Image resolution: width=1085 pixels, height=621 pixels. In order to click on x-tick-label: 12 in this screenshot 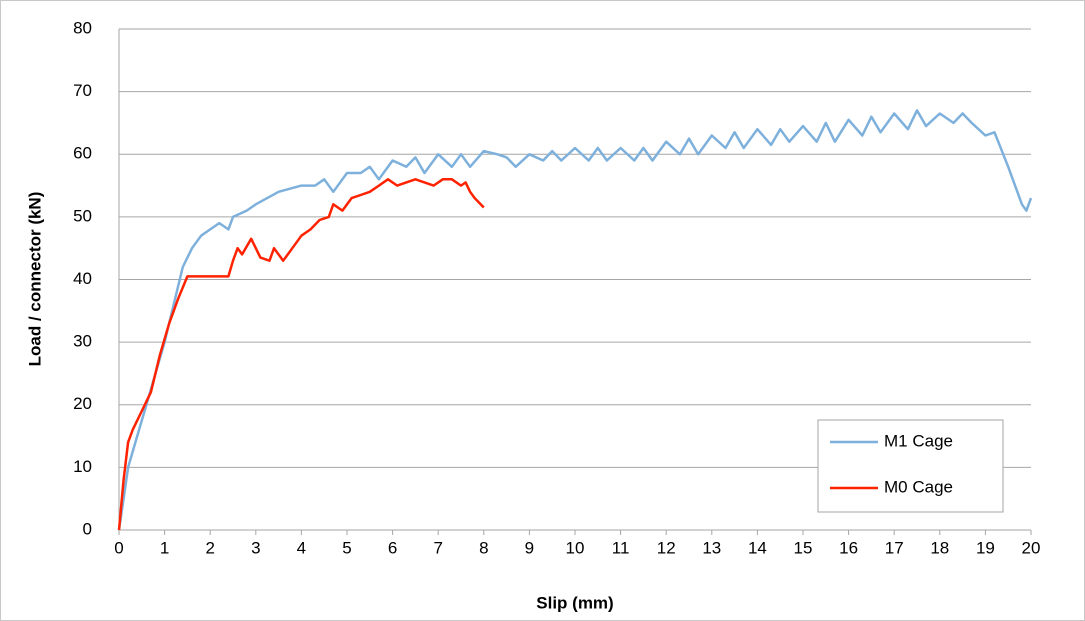, I will do `click(666, 547)`.